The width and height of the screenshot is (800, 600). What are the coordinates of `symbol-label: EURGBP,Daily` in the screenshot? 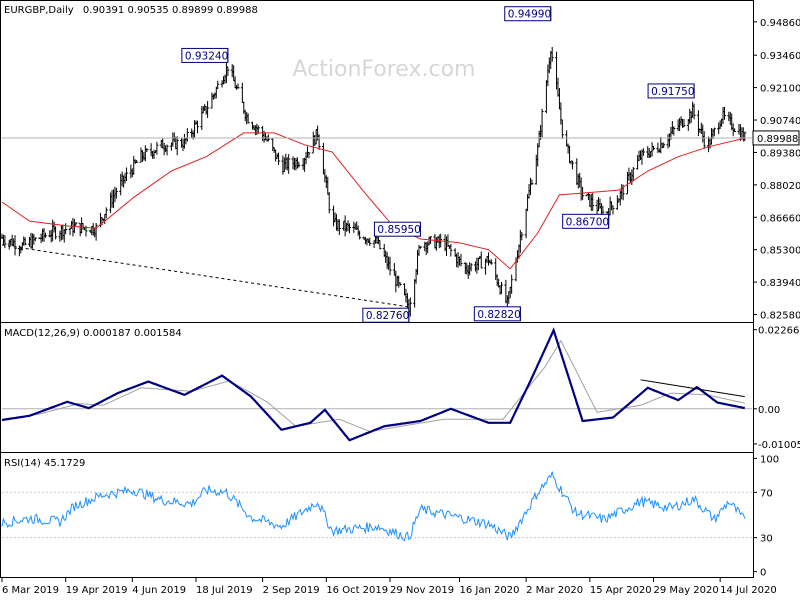 It's located at (39, 10).